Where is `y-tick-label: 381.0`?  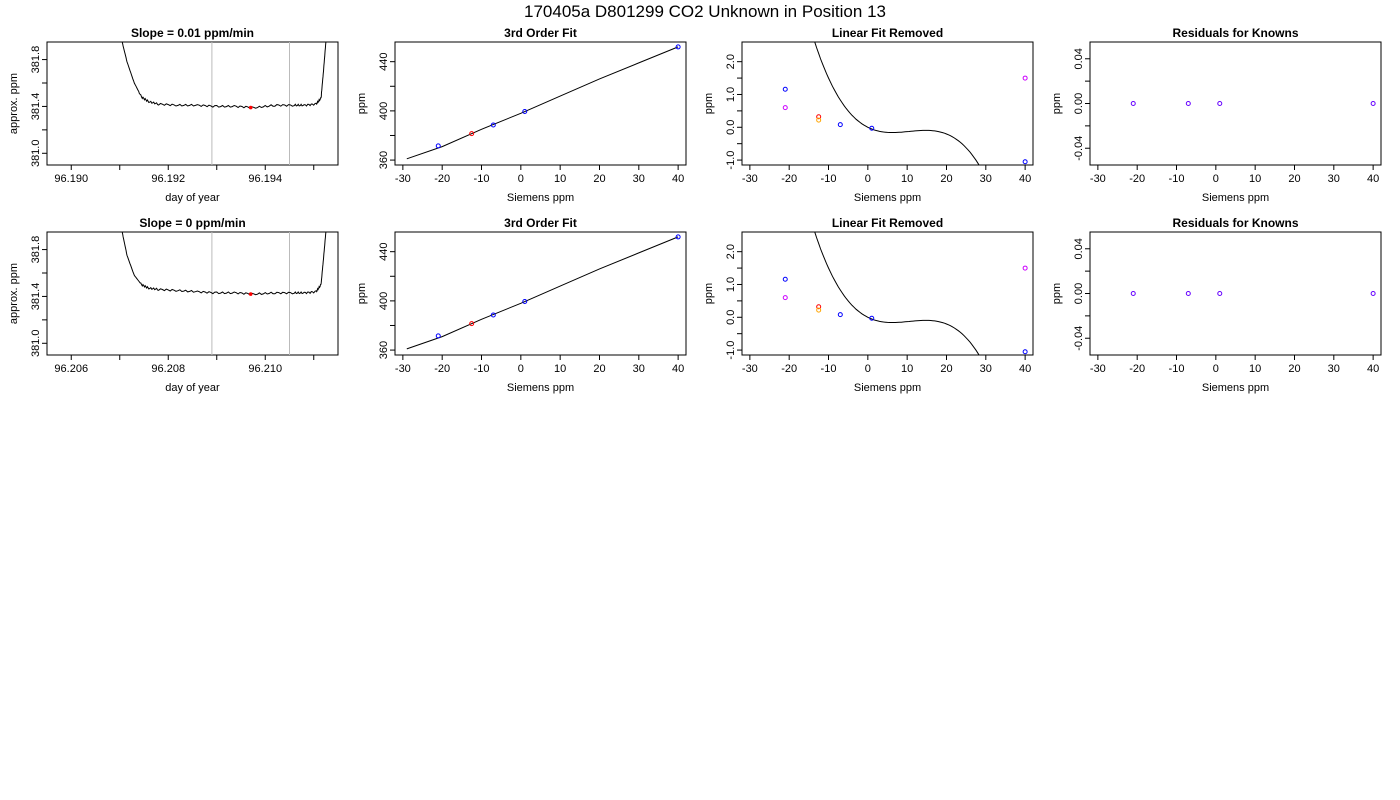 y-tick-label: 381.0 is located at coordinates (36, 344).